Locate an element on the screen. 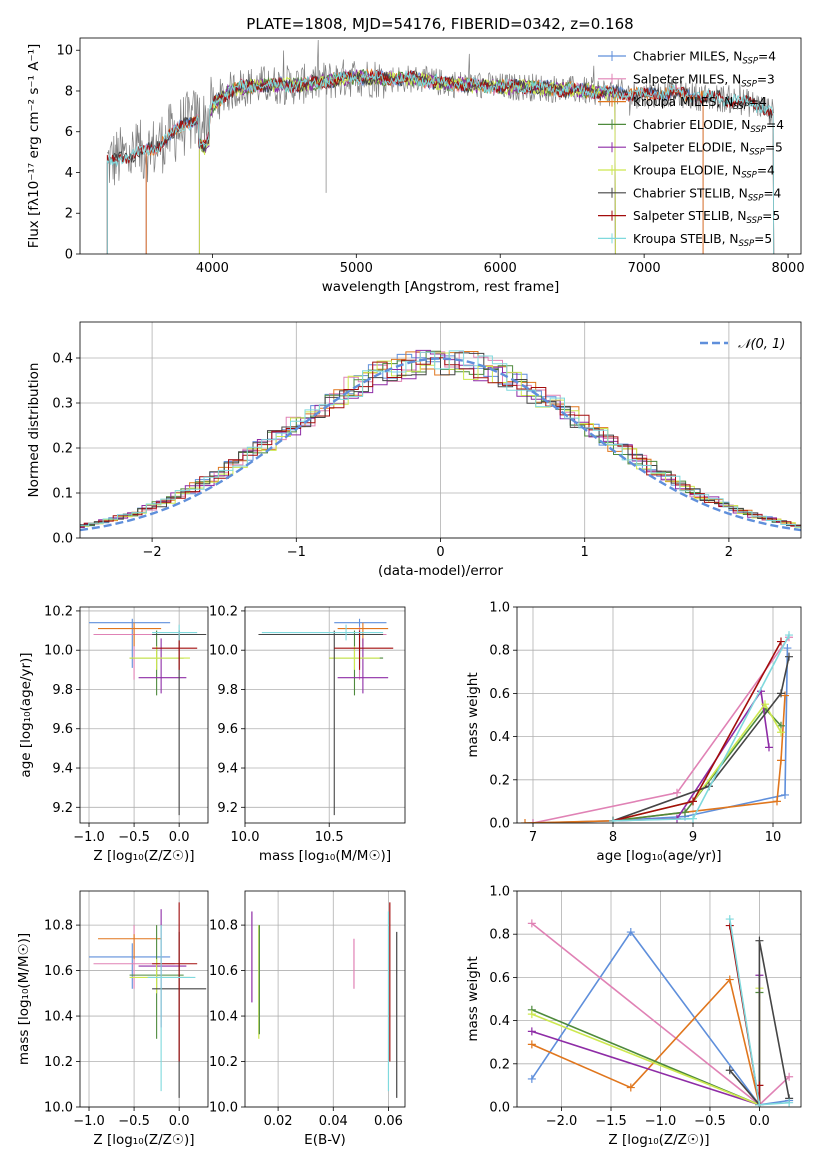 Image resolution: width=819 pixels, height=1170 pixels. age-vs-Z-ytick-label: 9.6 is located at coordinates (62, 729).